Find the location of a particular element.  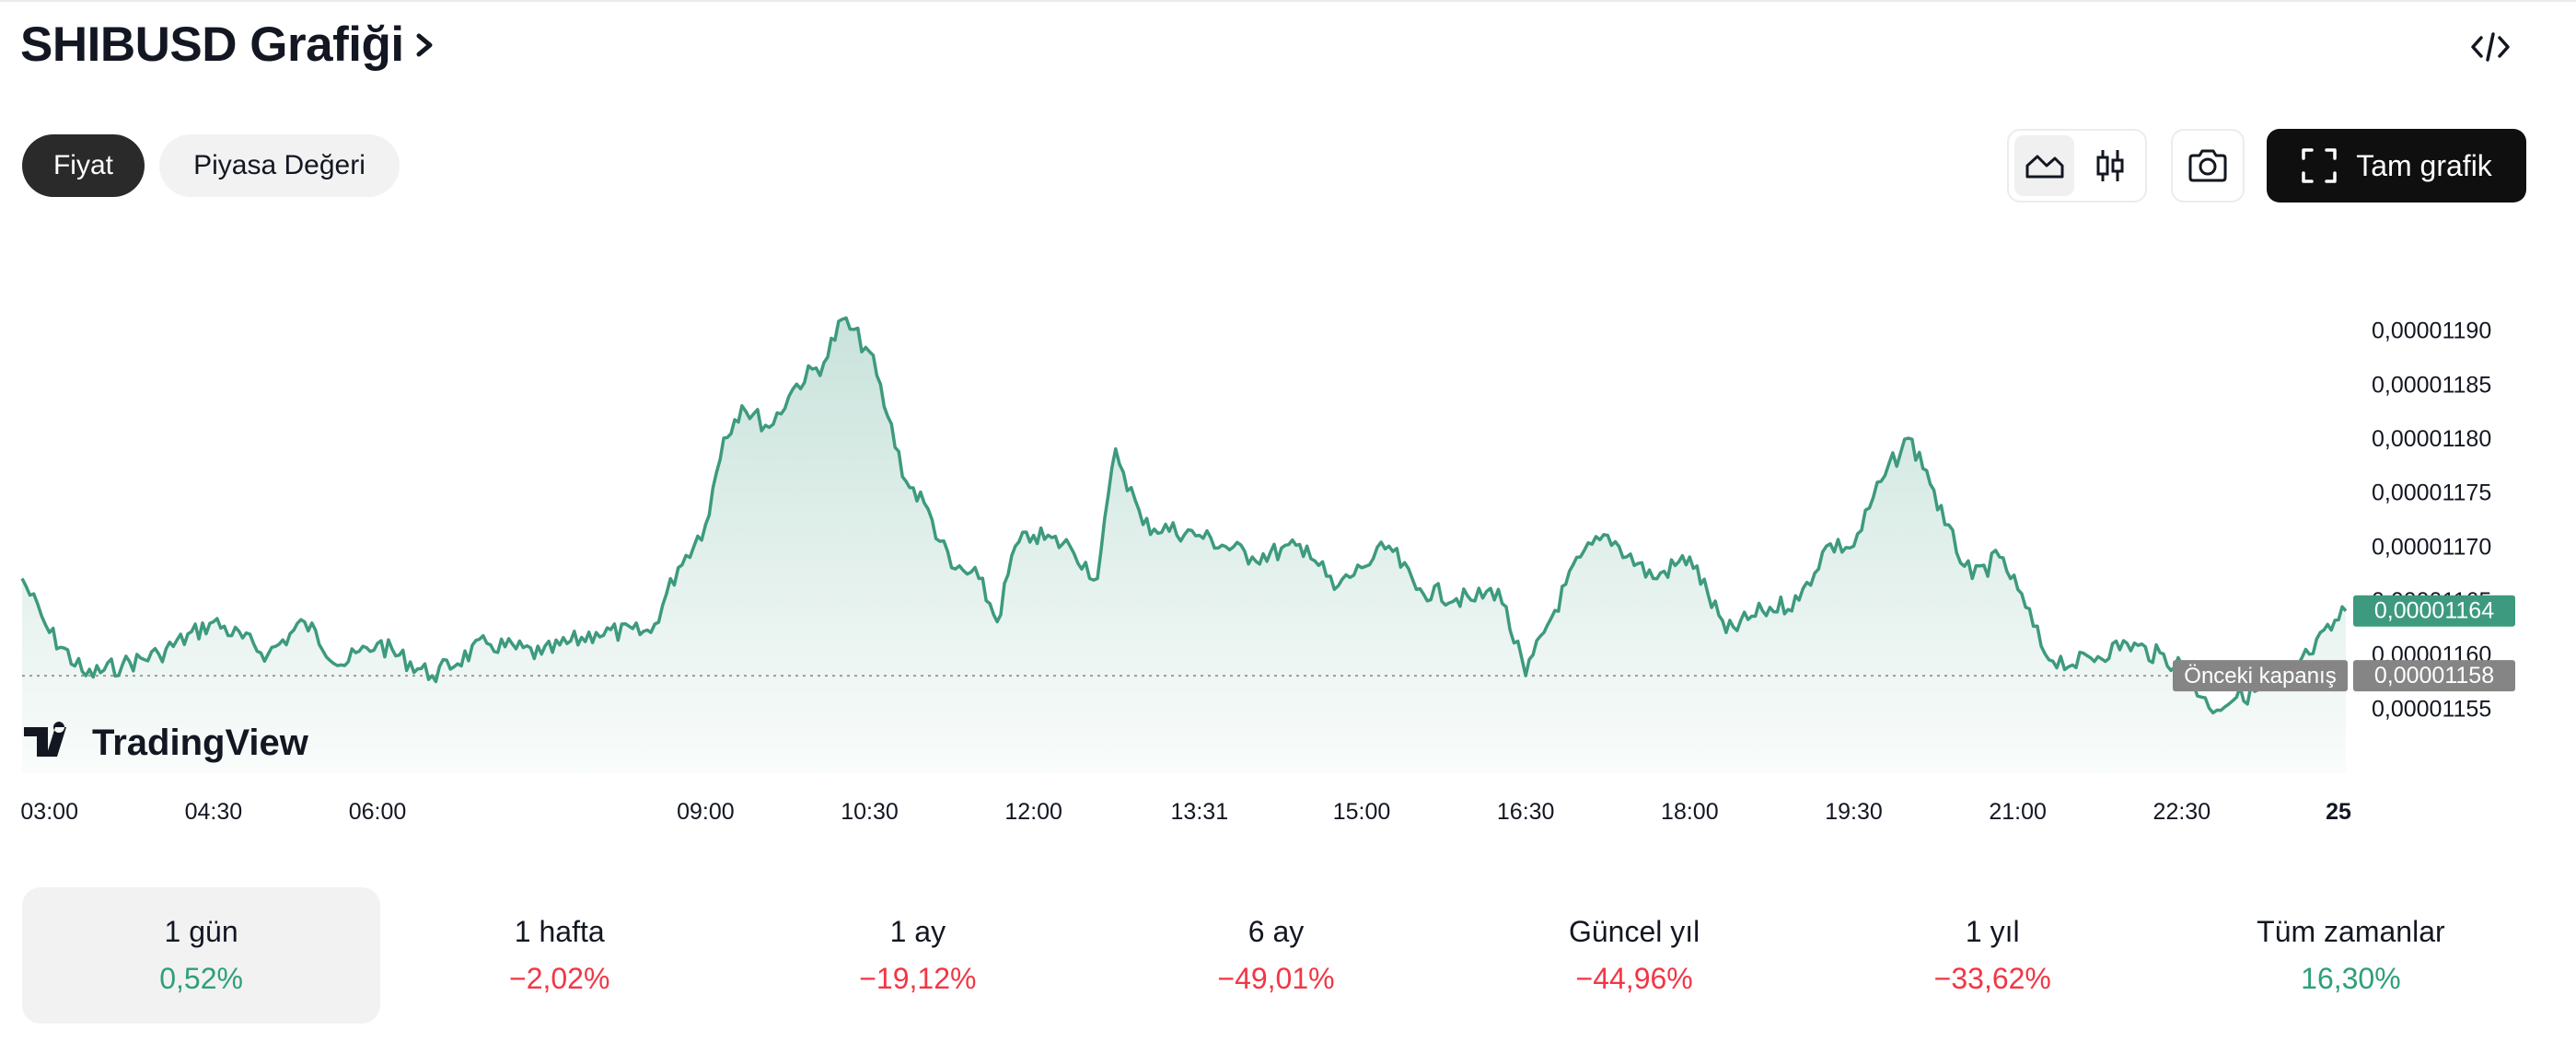

period-card: 1 gün 0,52% is located at coordinates (201, 955).